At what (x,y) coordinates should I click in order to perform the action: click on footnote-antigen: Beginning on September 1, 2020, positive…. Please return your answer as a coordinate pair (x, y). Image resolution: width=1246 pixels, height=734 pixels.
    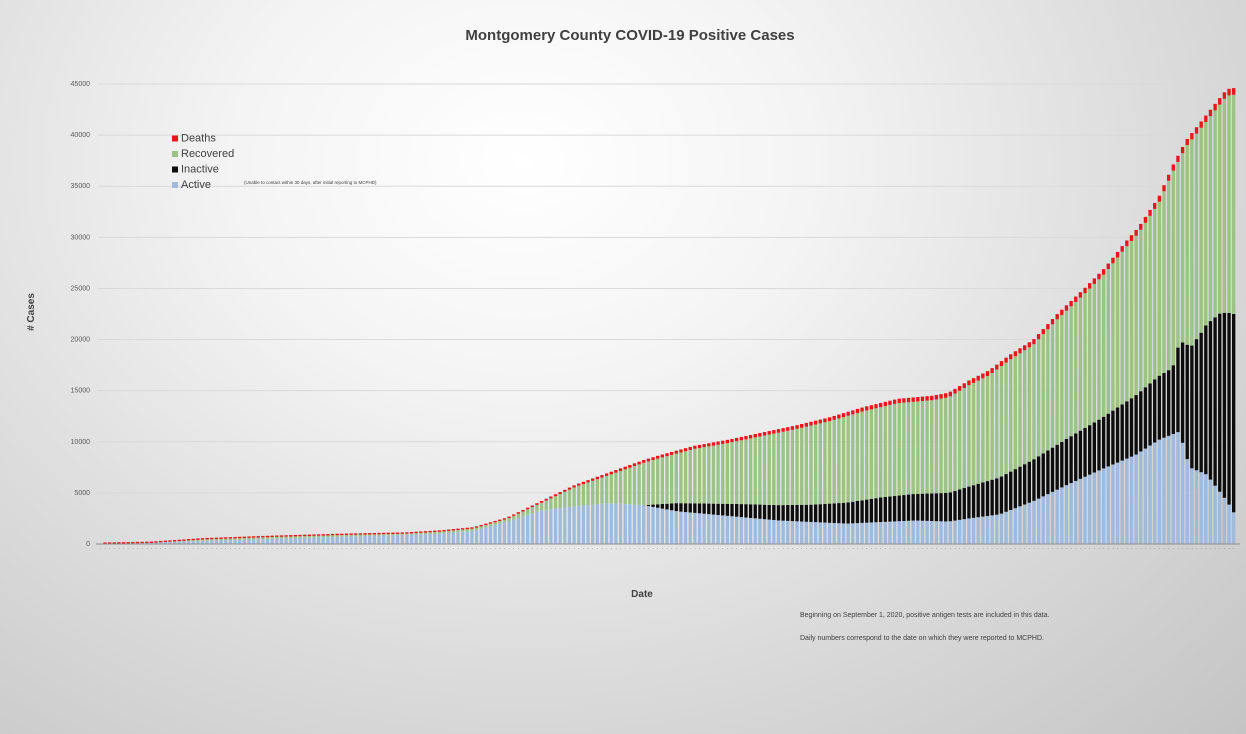
    Looking at the image, I should click on (924, 615).